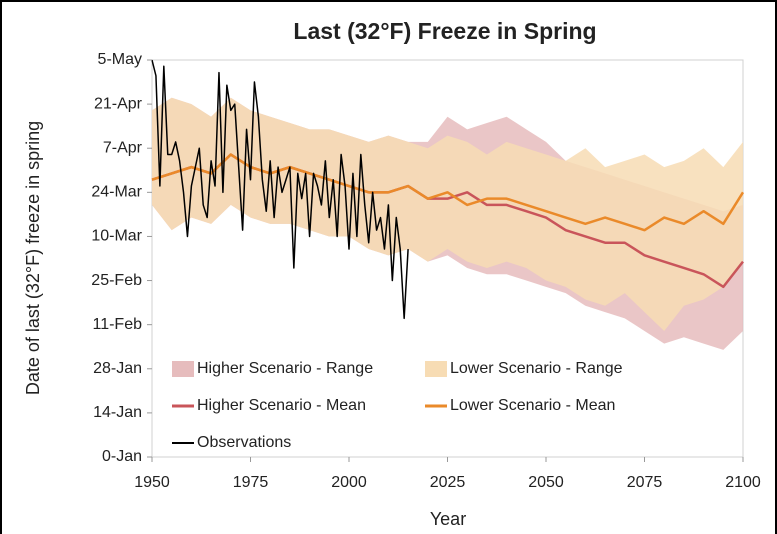  Describe the element at coordinates (118, 103) in the screenshot. I see `y-tick-label: 21-Apr` at that location.